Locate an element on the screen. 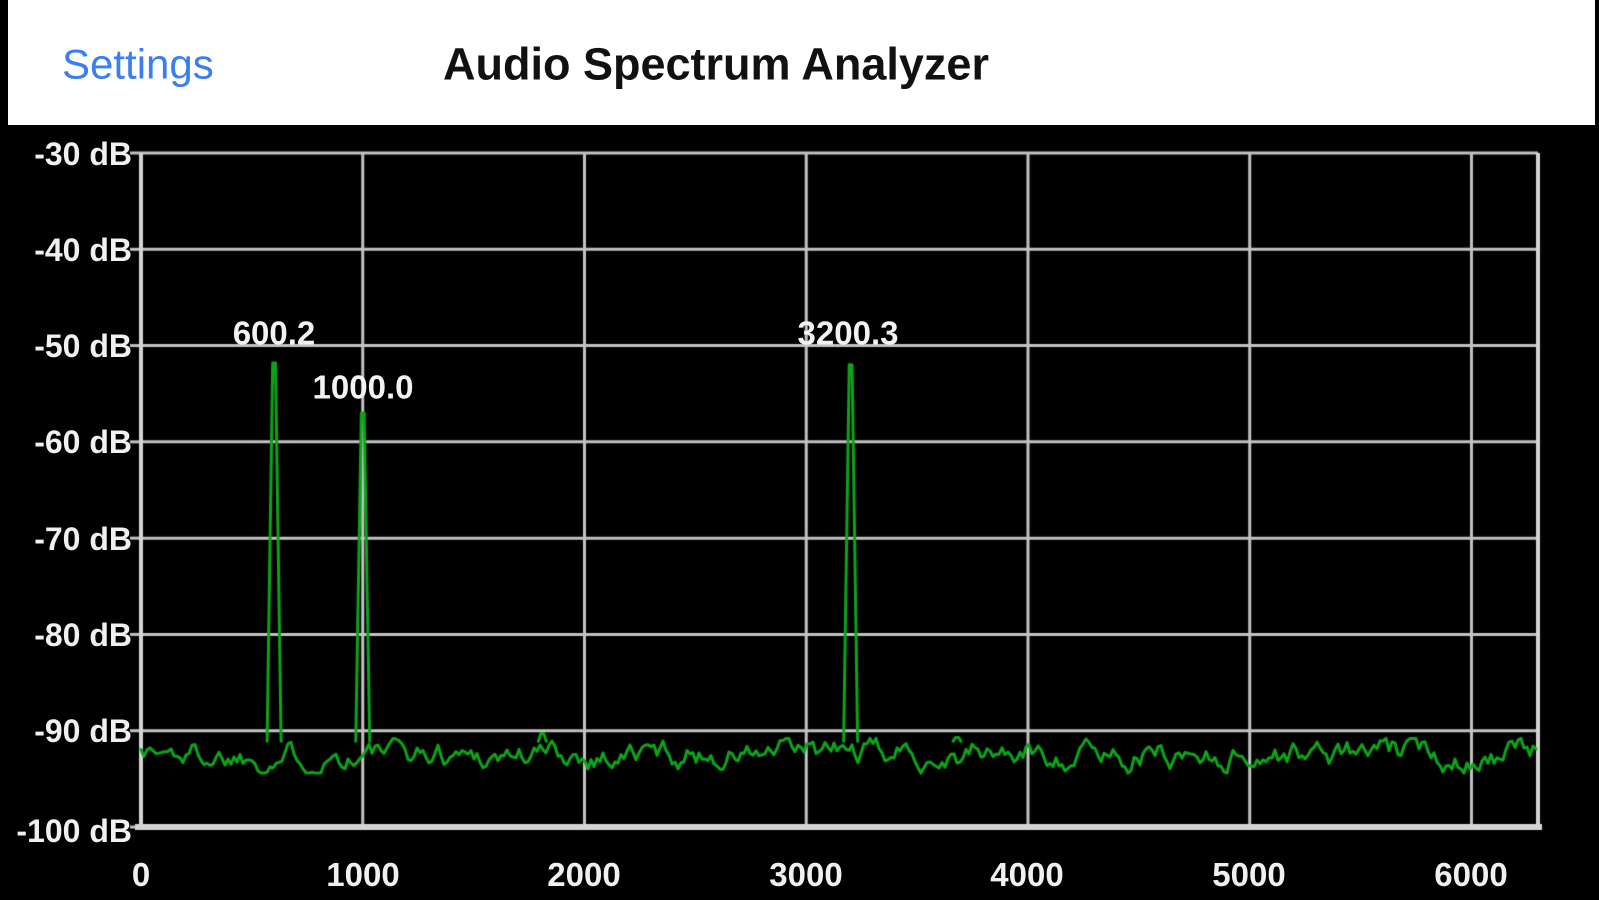  y-tick-label: -40 dB is located at coordinates (83, 250).